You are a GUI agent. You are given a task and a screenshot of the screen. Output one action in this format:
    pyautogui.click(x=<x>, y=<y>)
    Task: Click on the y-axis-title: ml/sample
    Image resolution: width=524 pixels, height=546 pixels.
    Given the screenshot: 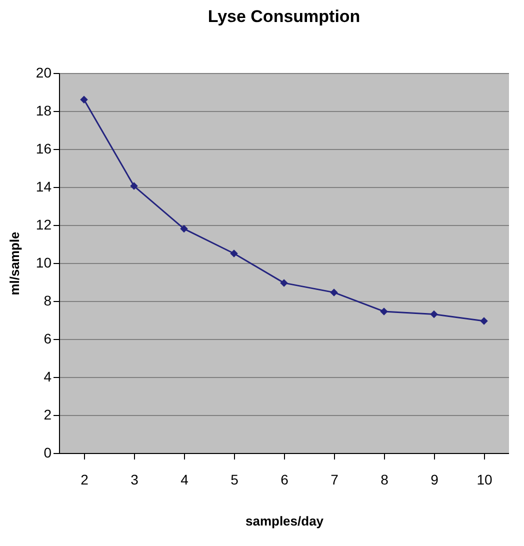 What is the action you would take?
    pyautogui.click(x=14, y=264)
    